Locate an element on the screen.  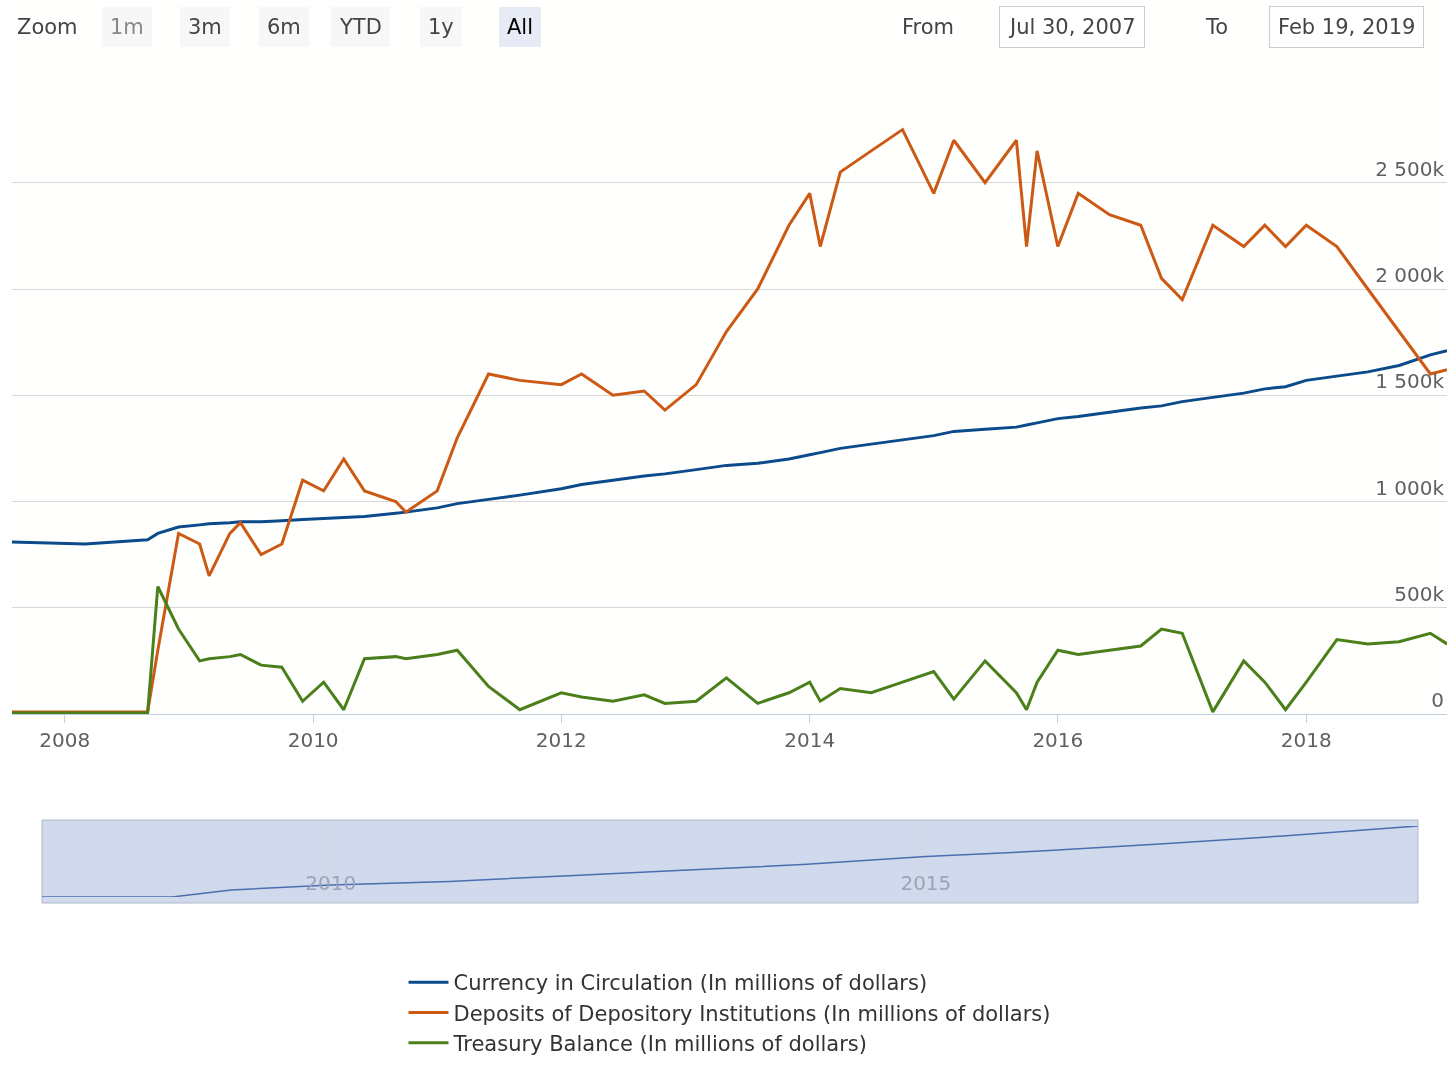
y-tick-label: 2 500k is located at coordinates (1410, 168).